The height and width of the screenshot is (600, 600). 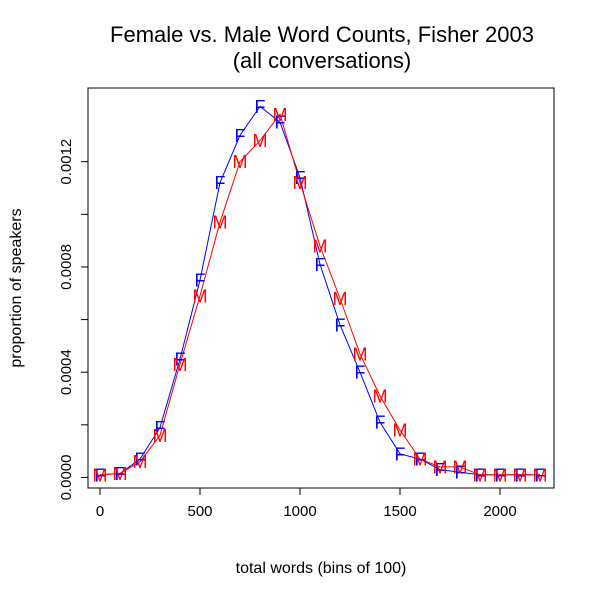 I want to click on x-tick-label: 2000, so click(x=499, y=511).